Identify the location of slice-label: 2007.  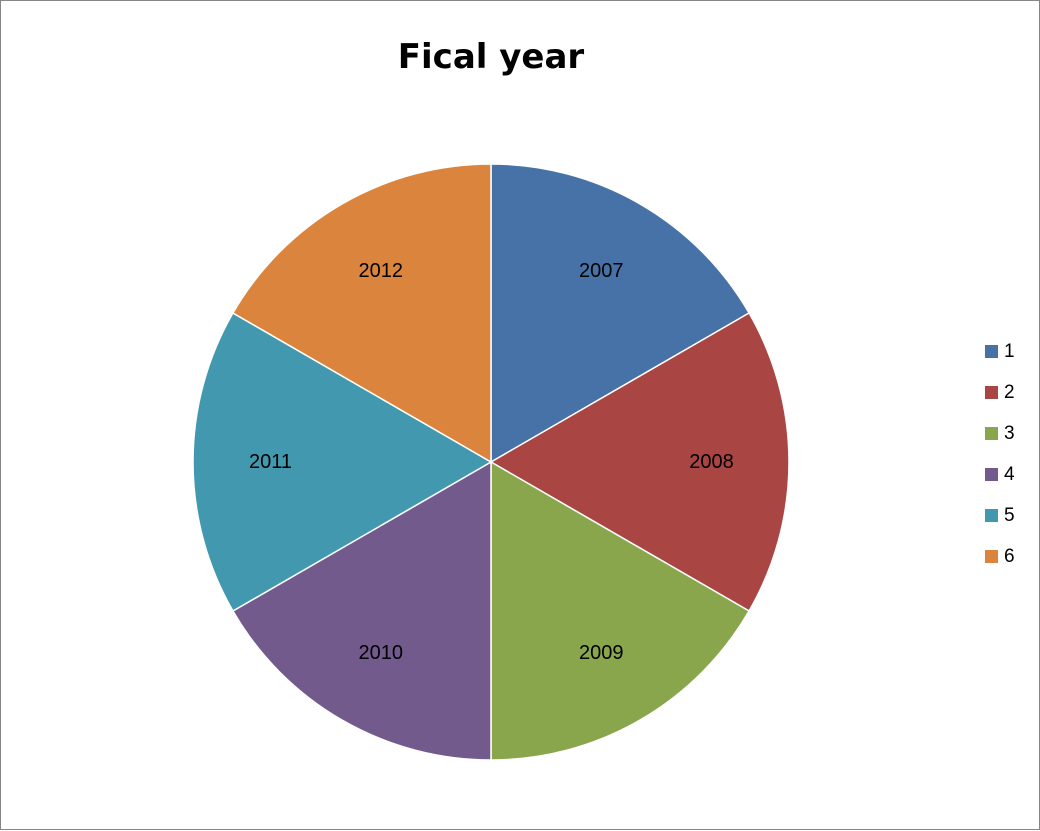
(601, 271).